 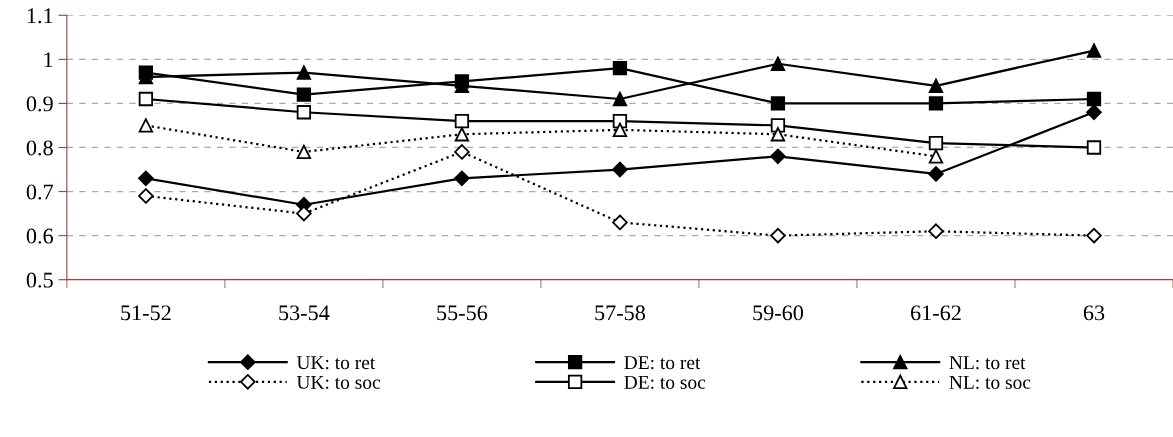 I want to click on legend-label: UK: to soc, so click(x=338, y=382).